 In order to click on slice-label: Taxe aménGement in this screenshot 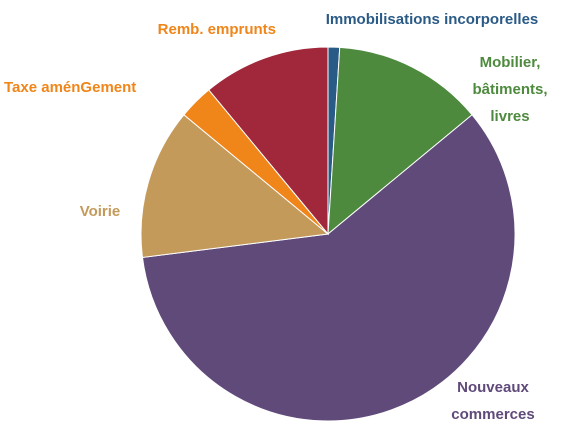, I will do `click(70, 87)`.